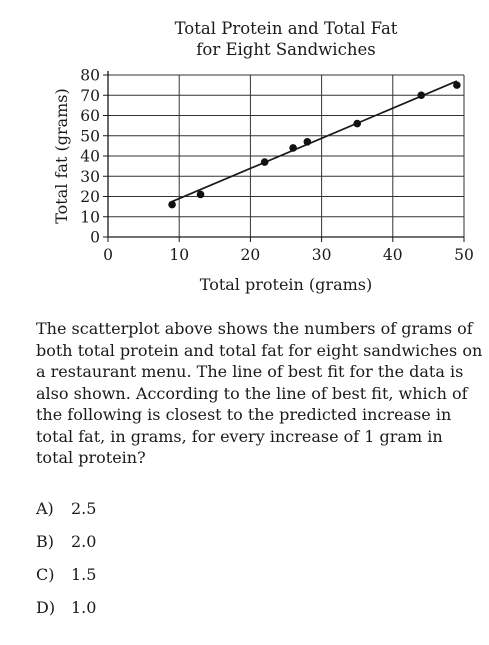  I want to click on choice-value: 2.0, so click(84, 541).